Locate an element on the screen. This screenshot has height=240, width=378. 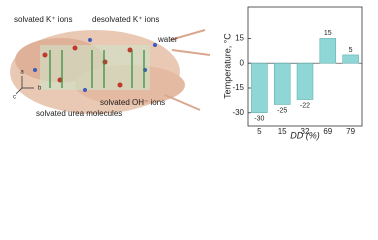
label: solvated OH⁻ ions is located at coordinates (132, 102).